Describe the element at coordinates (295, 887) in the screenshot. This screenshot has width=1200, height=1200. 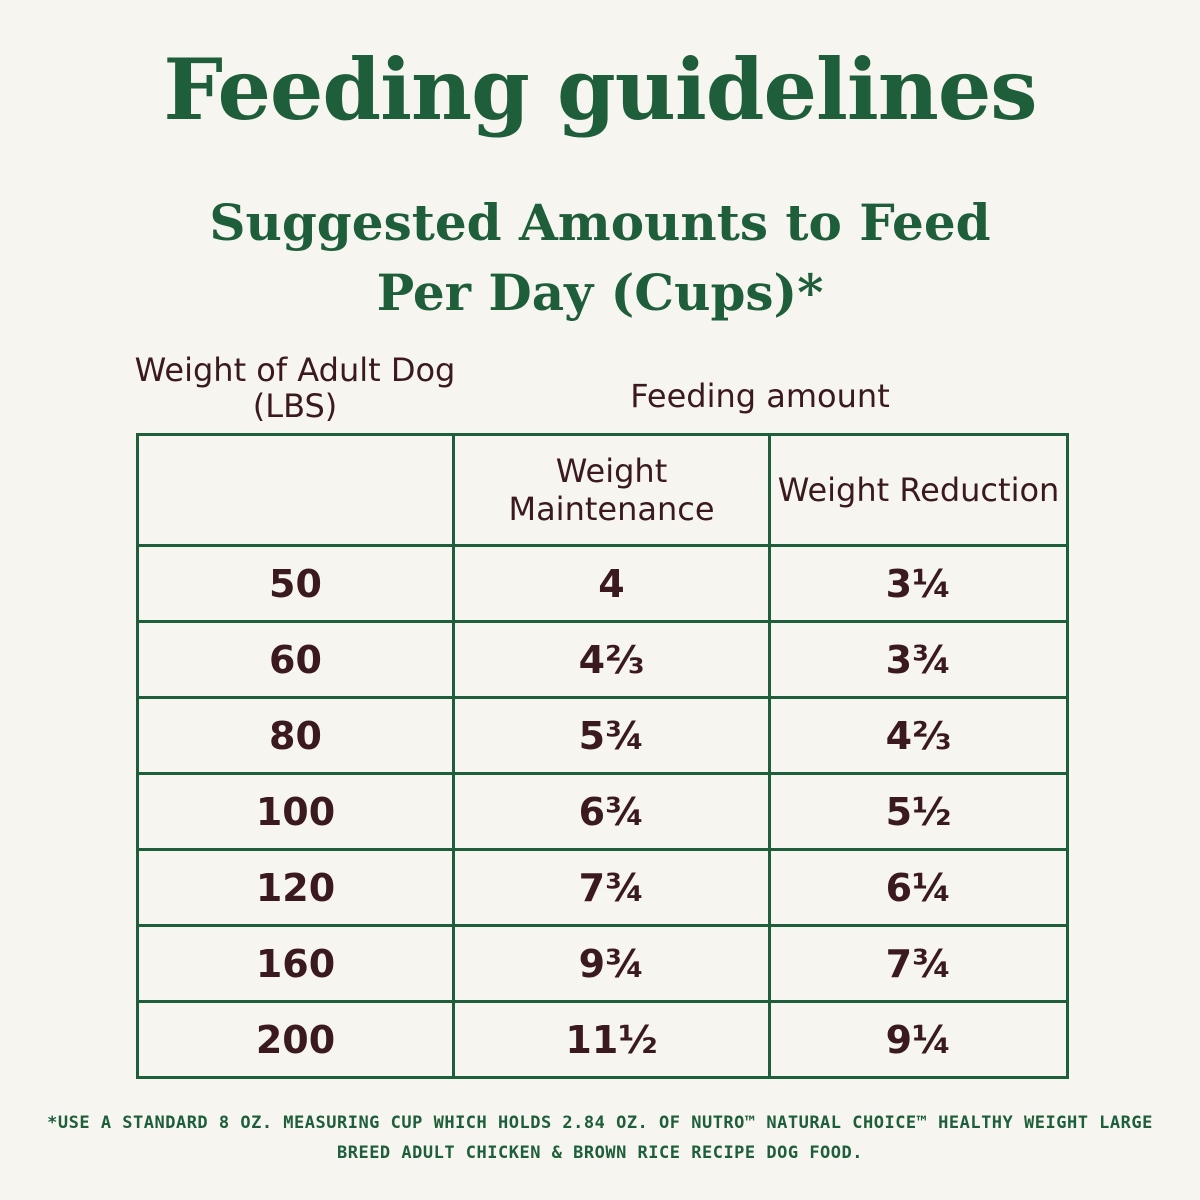
I see `cell-weight: 120` at that location.